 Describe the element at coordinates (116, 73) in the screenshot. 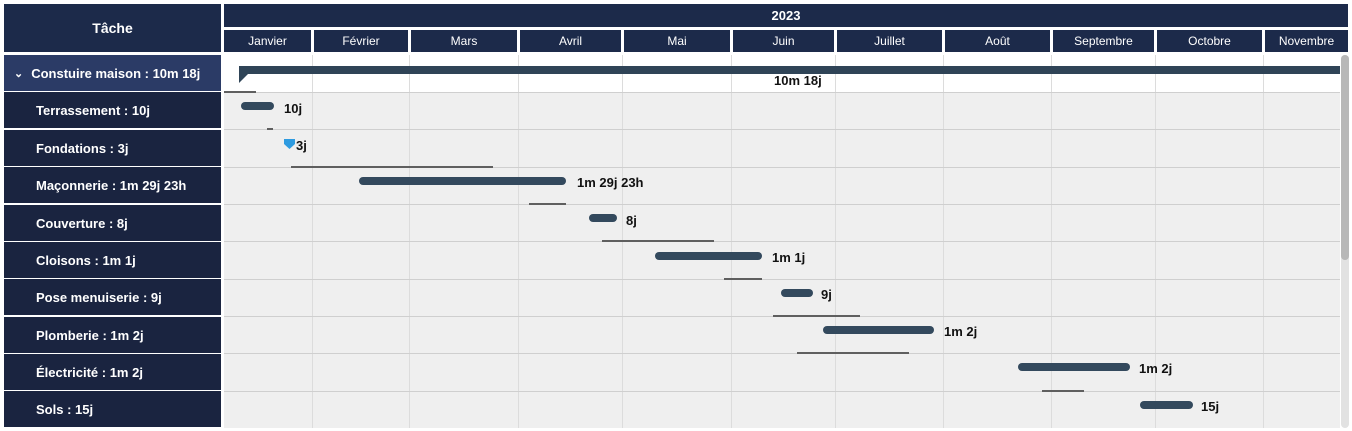

I see `task-label: Constuire maison : 10m 18j` at that location.